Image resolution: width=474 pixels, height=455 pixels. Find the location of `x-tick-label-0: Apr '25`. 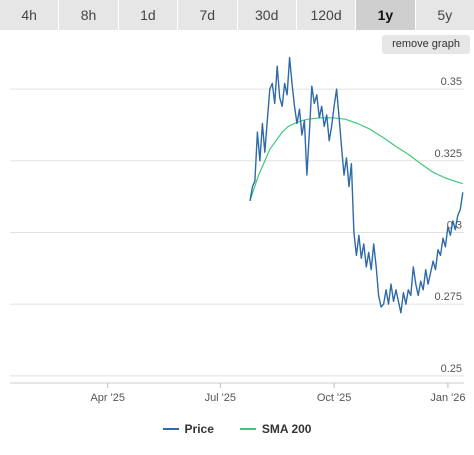

x-tick-label-0: Apr '25 is located at coordinates (107, 398).